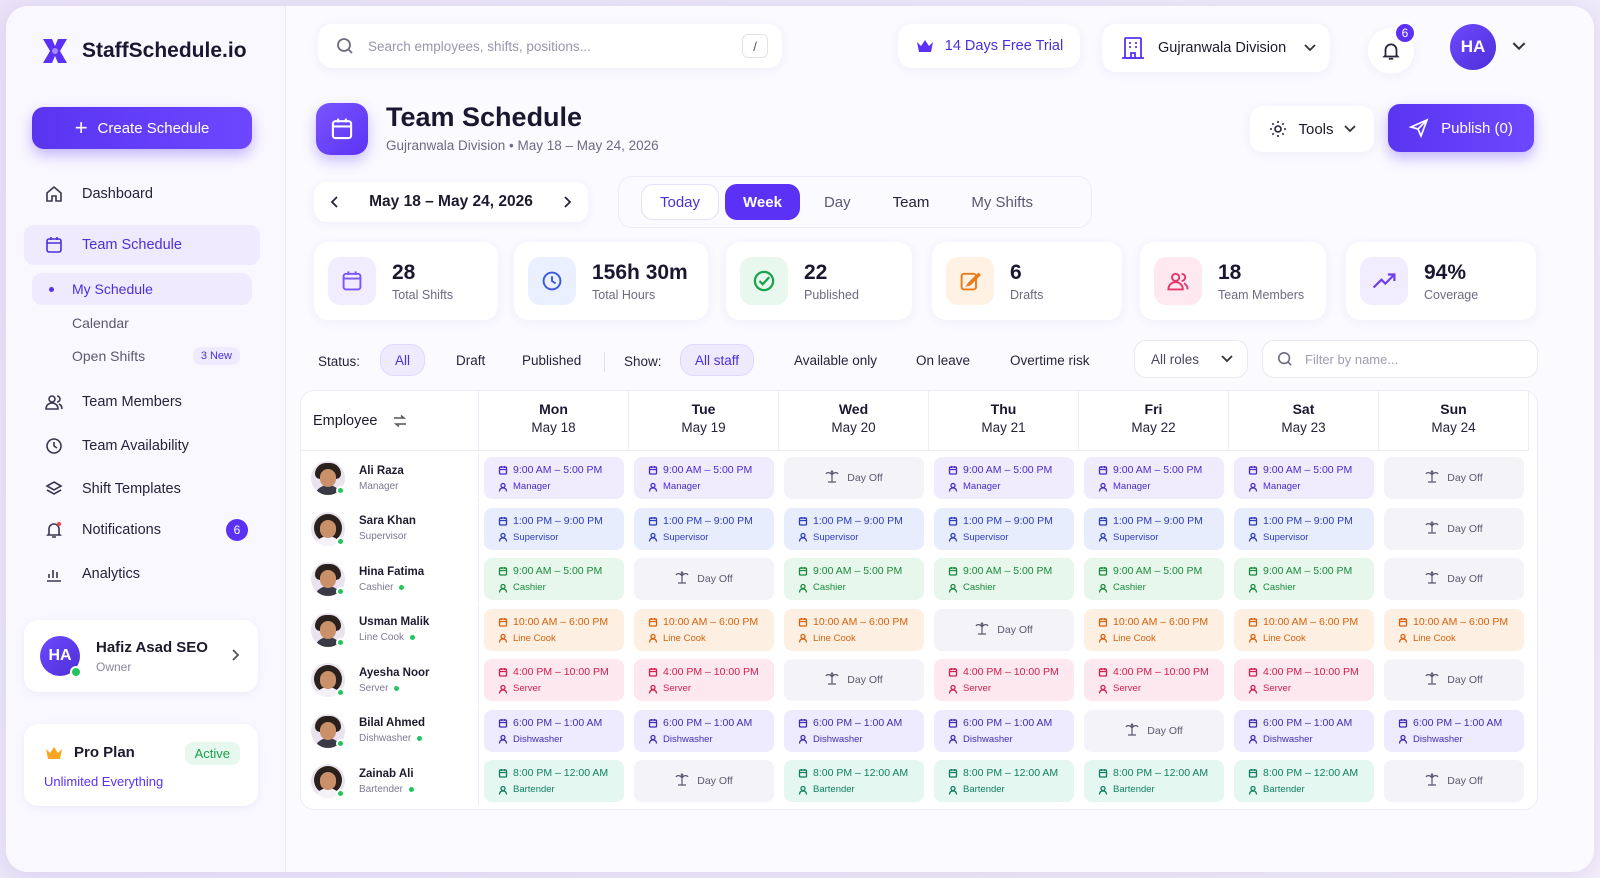 The height and width of the screenshot is (878, 1600). I want to click on global-search: Search employees, shifts, positions... /, so click(550, 46).